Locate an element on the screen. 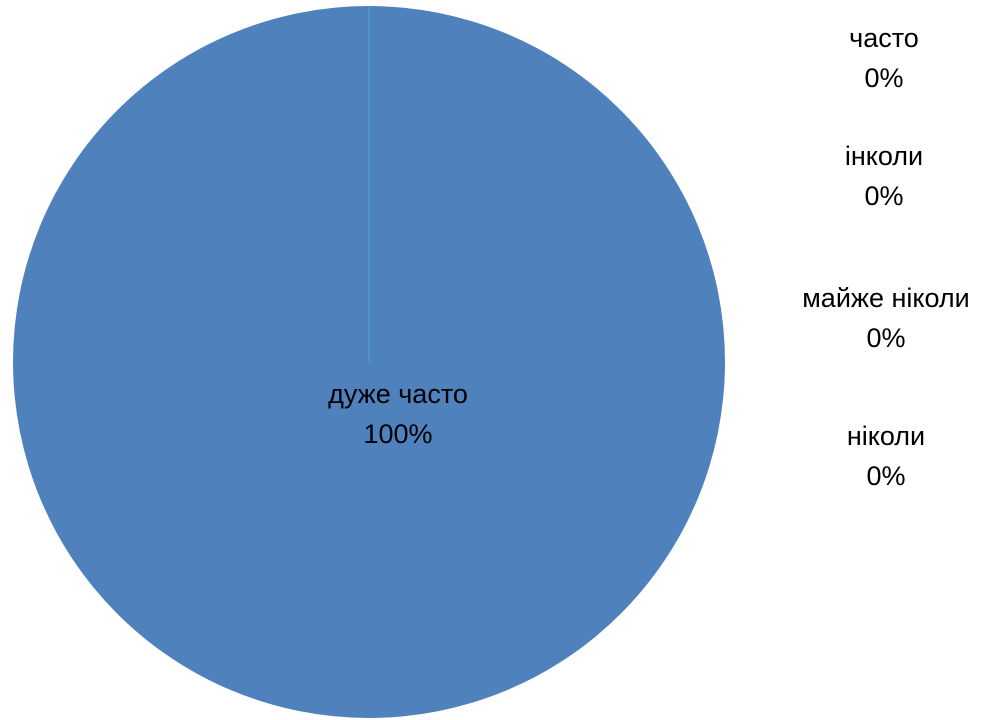 Image resolution: width=1008 pixels, height=720 pixels. data-label-never: ніколи 0% is located at coordinates (886, 456).